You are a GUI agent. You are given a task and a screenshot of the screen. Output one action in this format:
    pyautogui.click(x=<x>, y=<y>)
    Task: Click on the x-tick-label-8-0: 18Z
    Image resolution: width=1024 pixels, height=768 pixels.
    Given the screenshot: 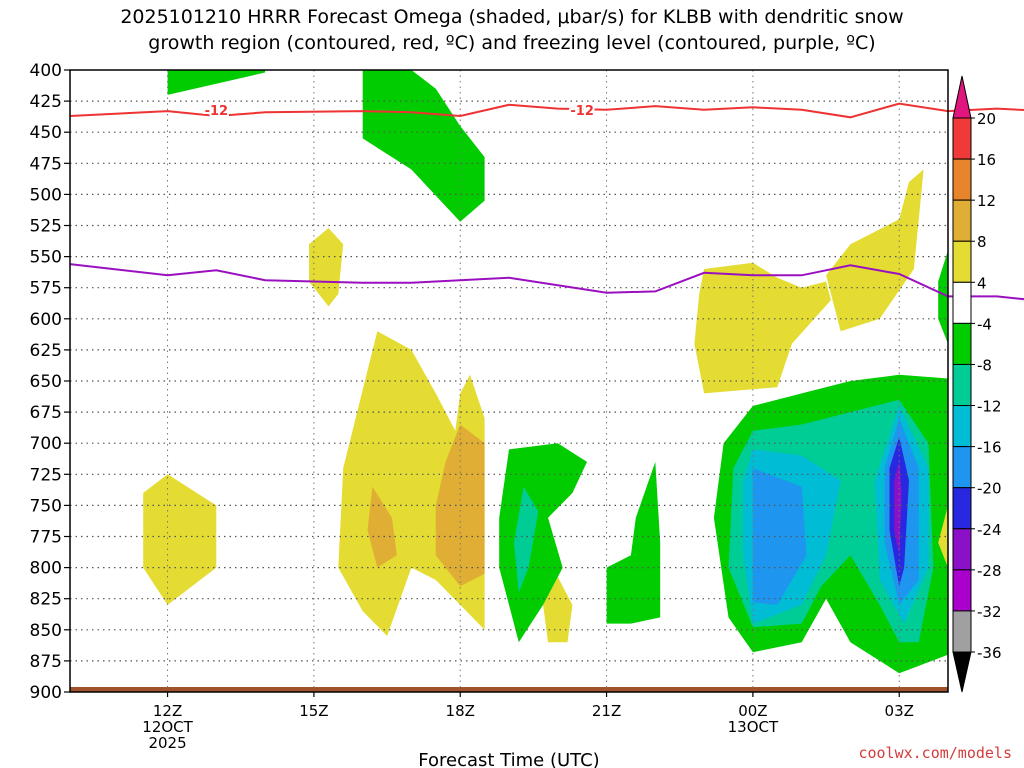 What is the action you would take?
    pyautogui.click(x=460, y=711)
    